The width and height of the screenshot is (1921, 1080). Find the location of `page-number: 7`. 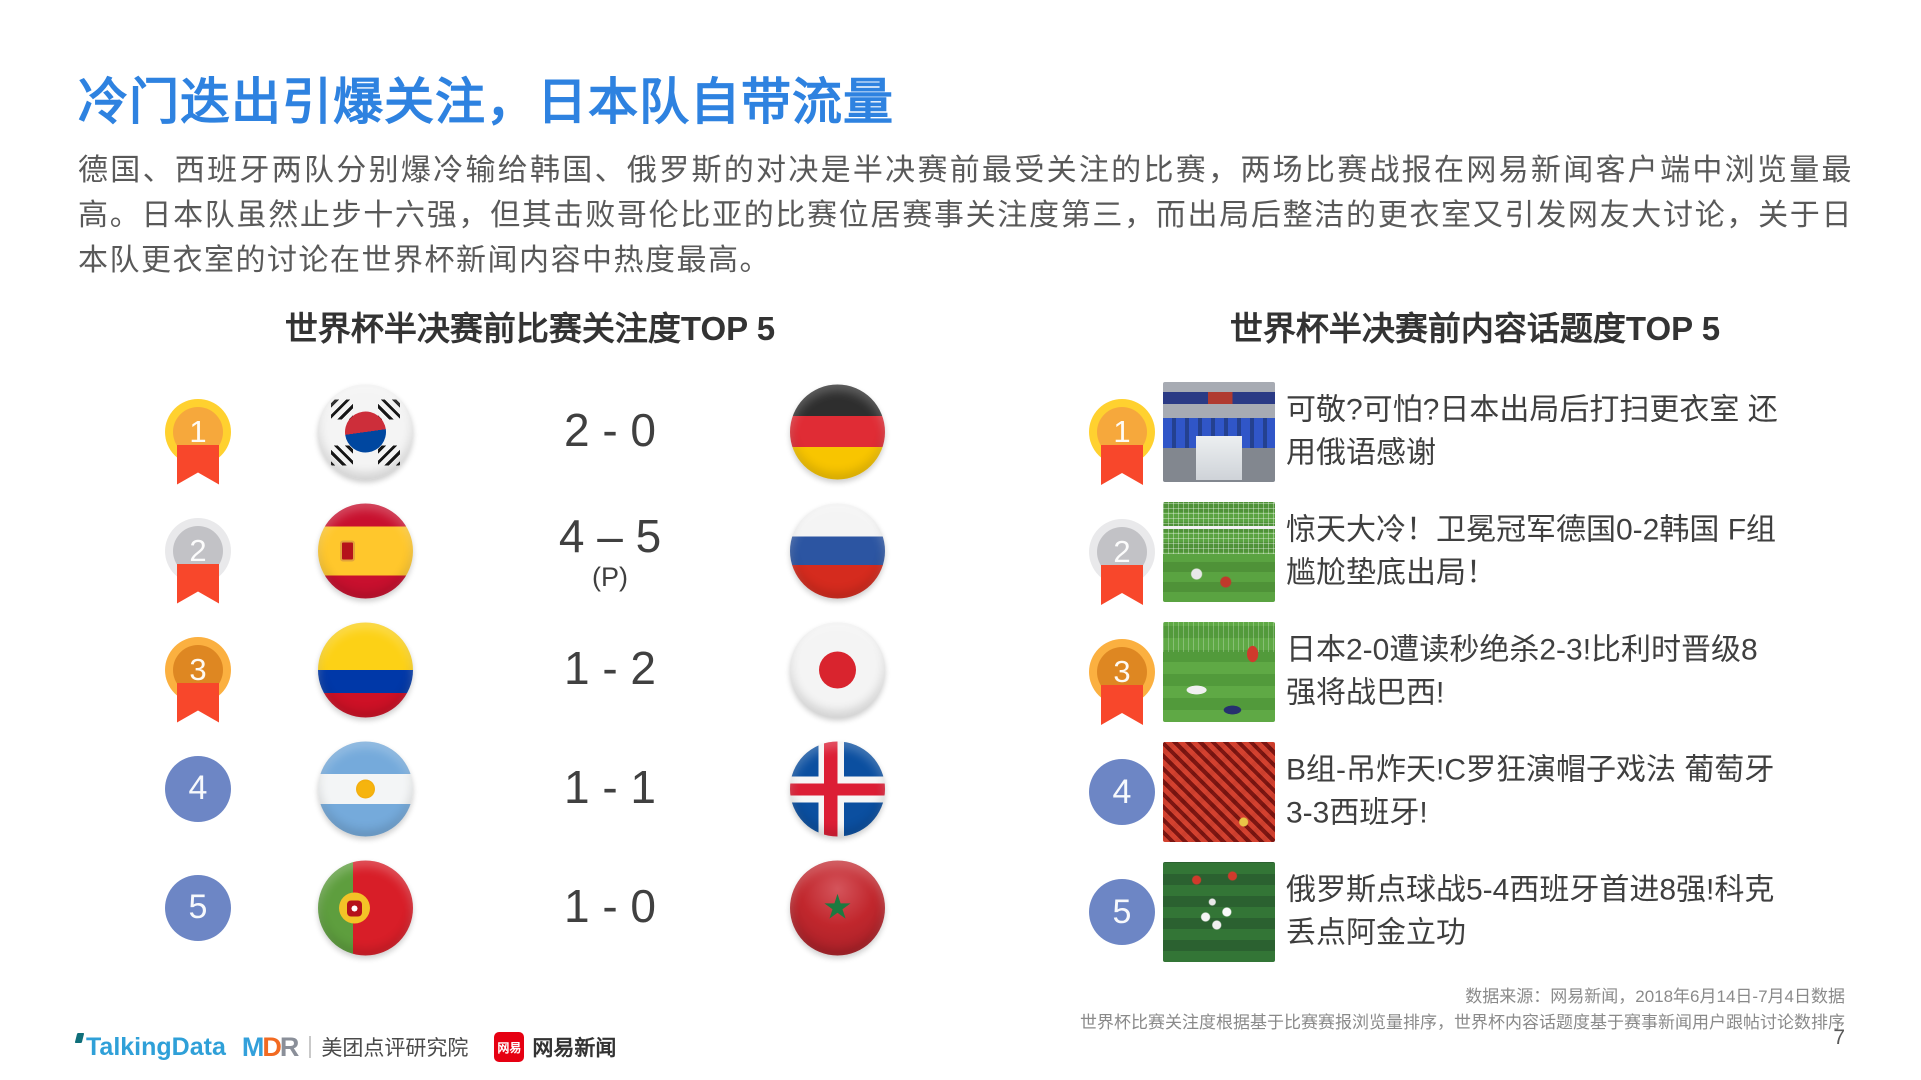

page-number: 7 is located at coordinates (1839, 1037).